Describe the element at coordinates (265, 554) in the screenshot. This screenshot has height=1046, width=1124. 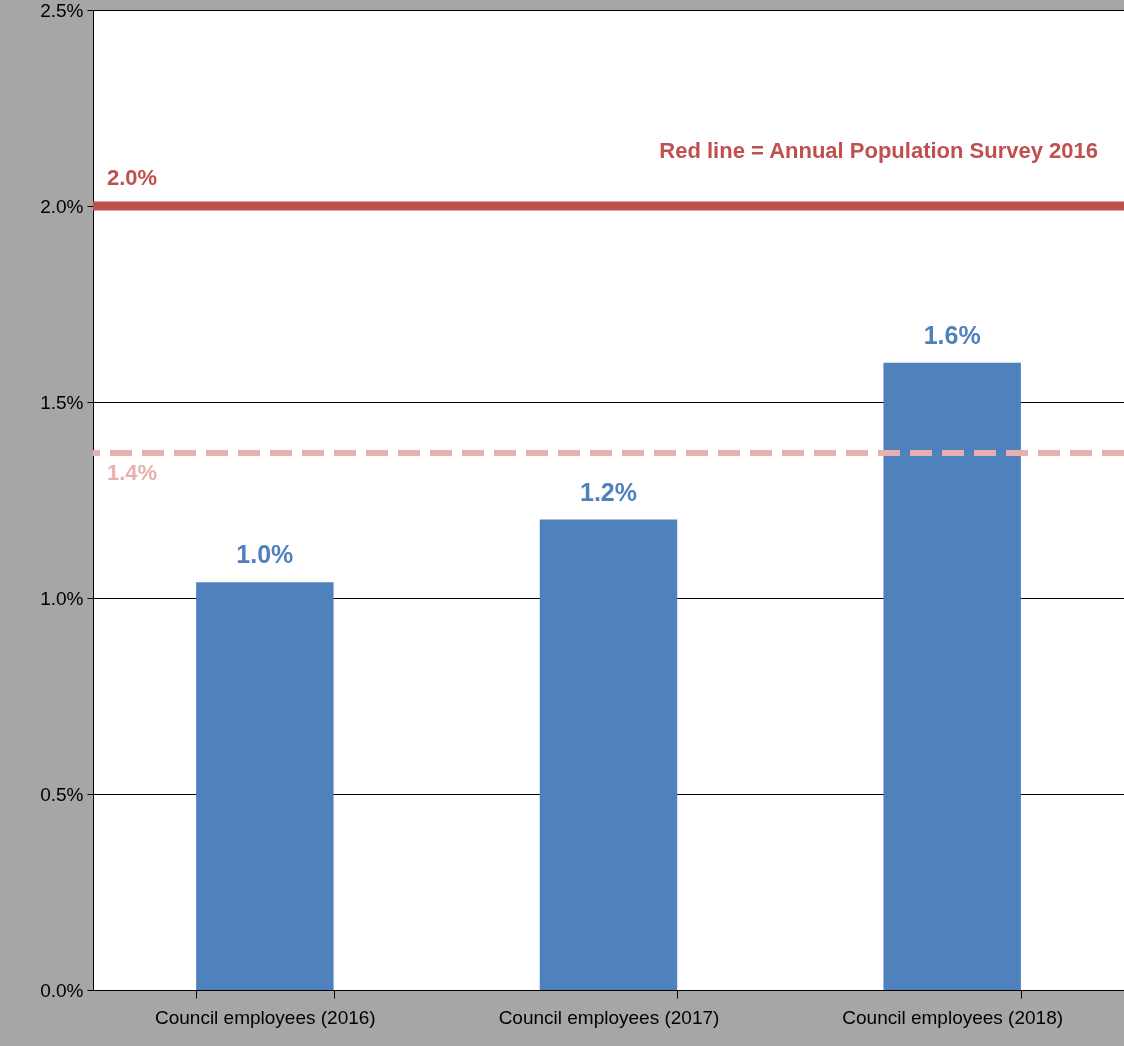
I see `data-label: 1.0%` at that location.